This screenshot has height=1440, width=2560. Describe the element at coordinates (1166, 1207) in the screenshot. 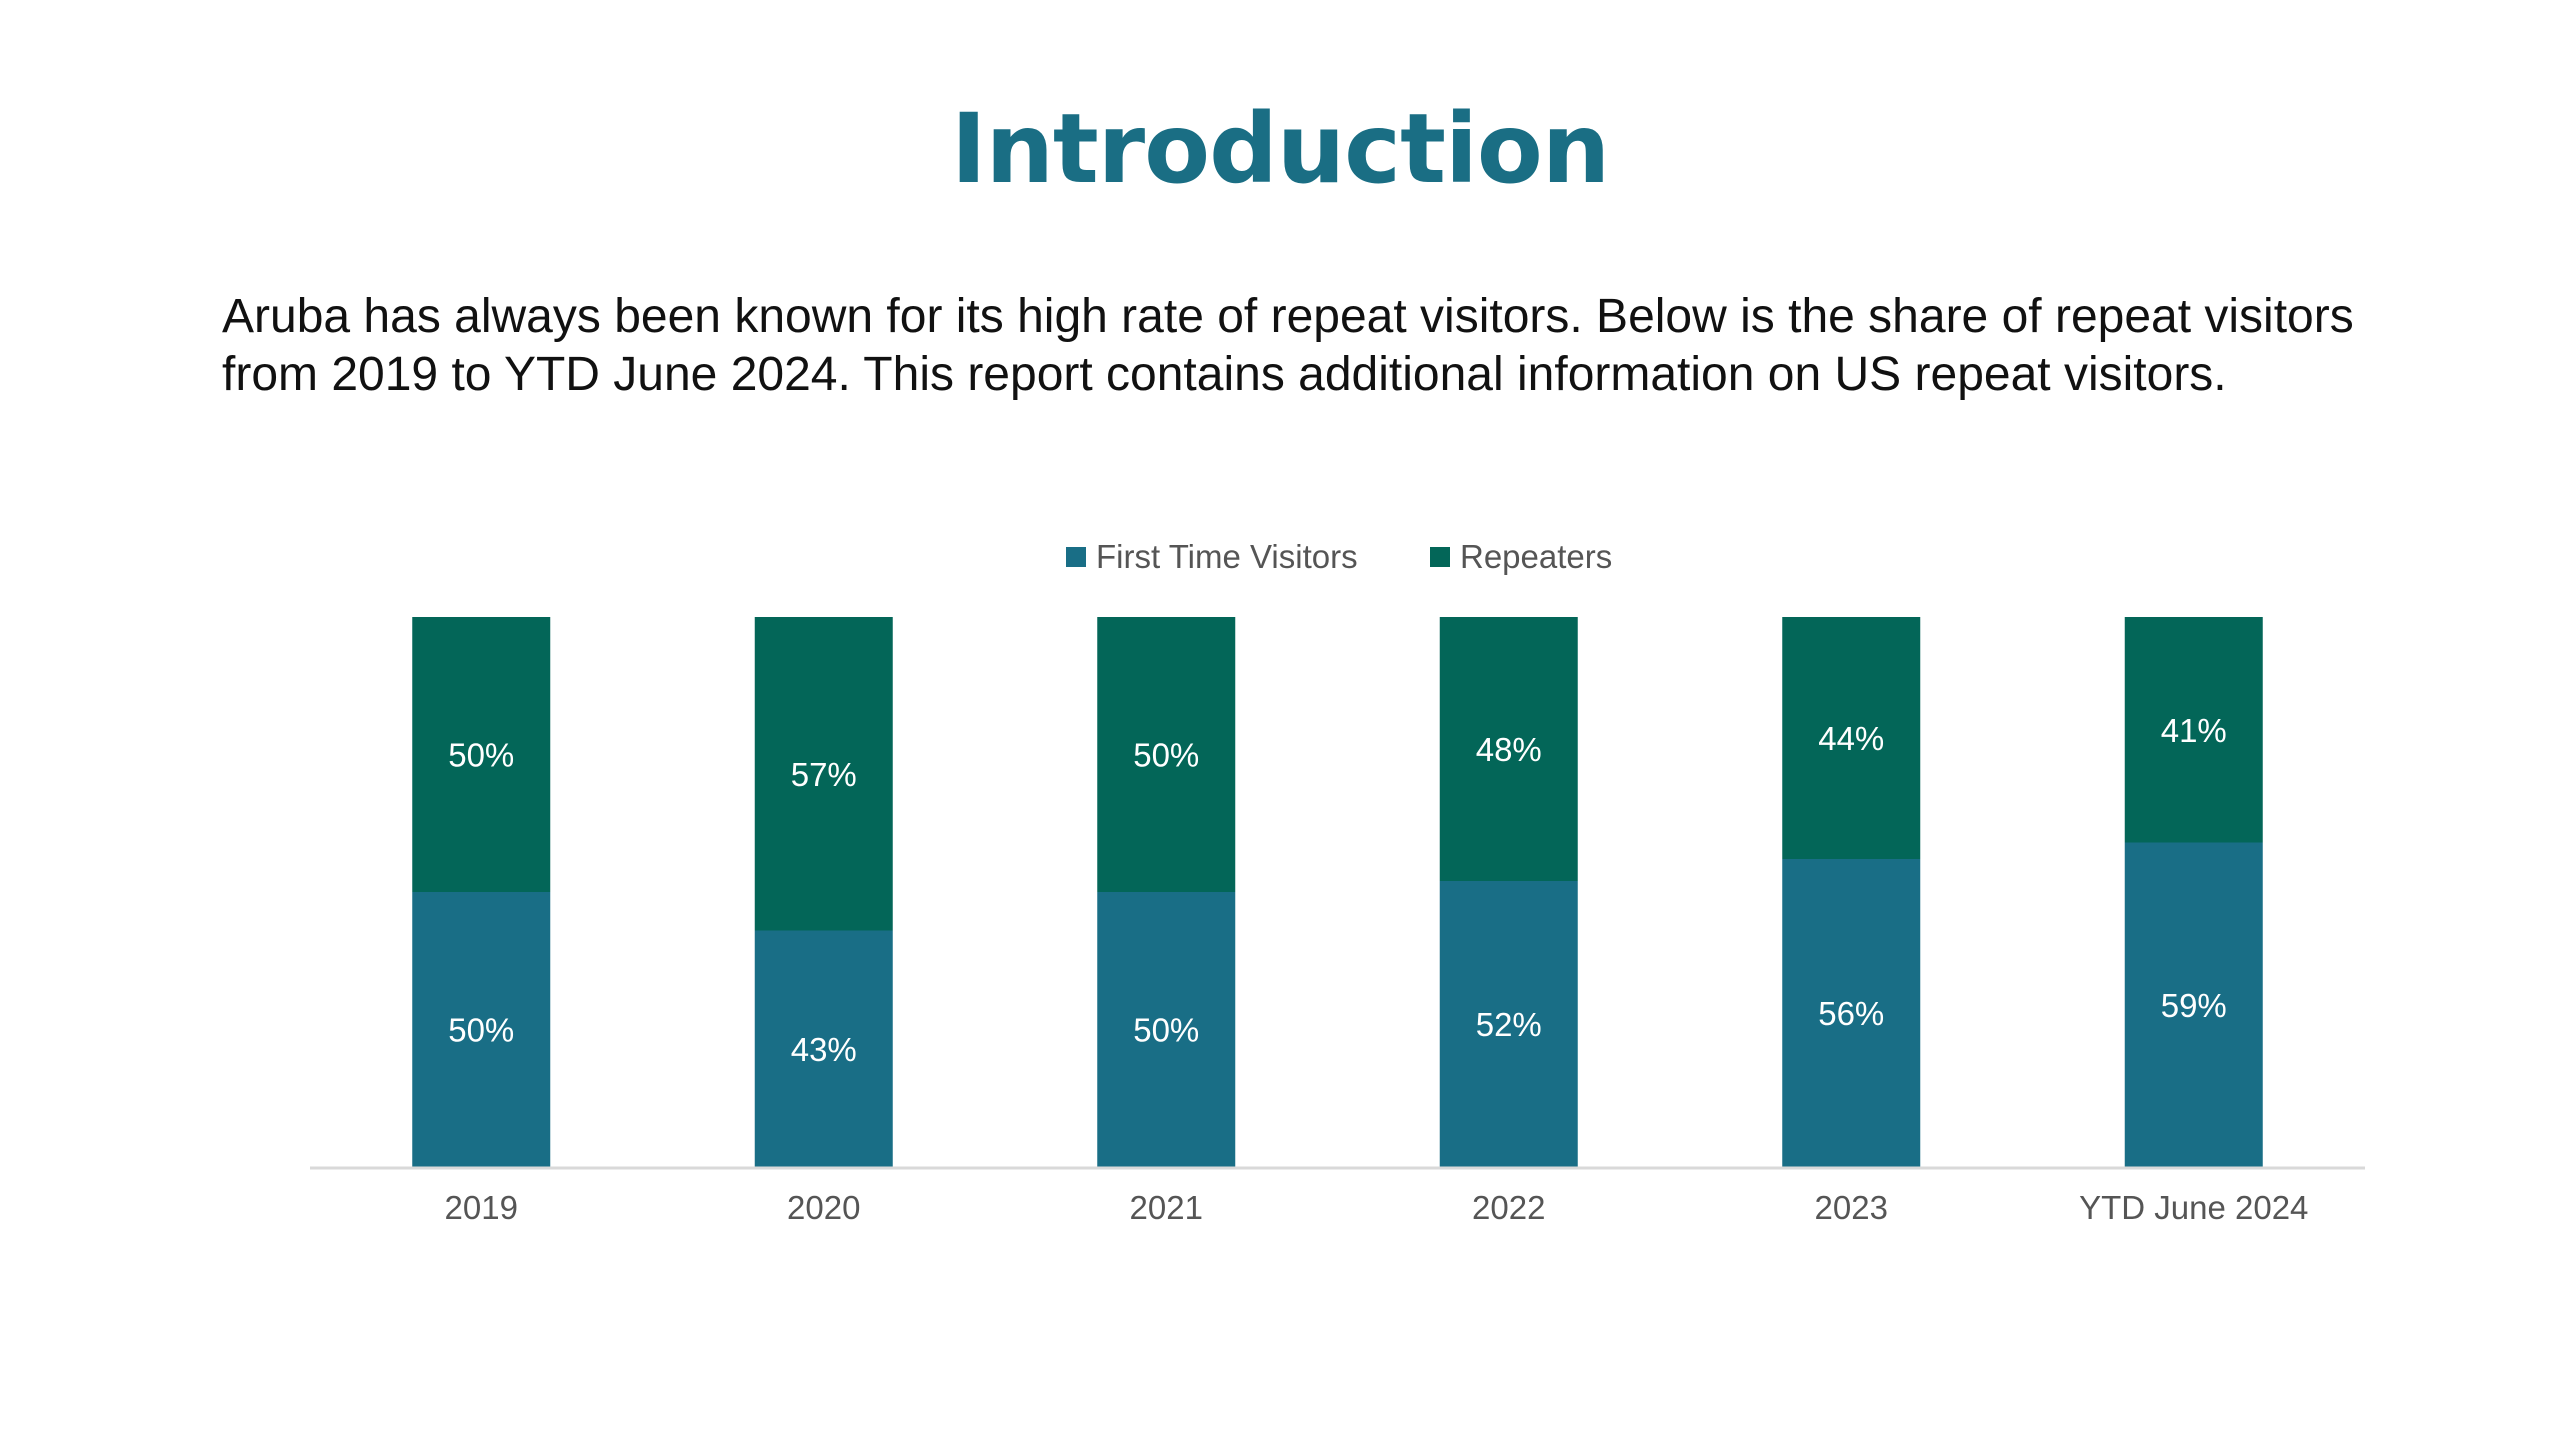

I see `x-tick-label-2: 2021` at that location.